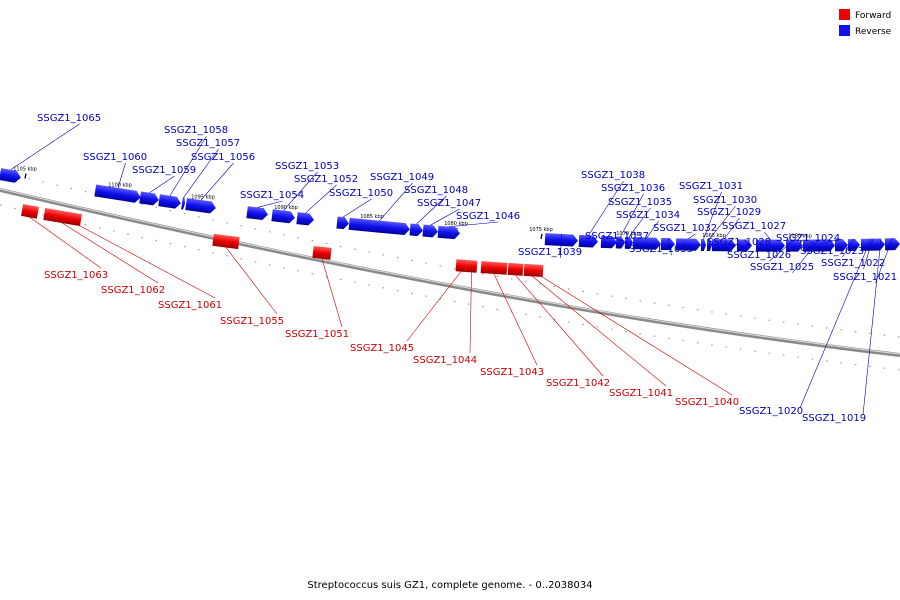 The width and height of the screenshot is (900, 600). I want to click on label-ssgz1_1050: SSGZ1_1050, so click(361, 193).